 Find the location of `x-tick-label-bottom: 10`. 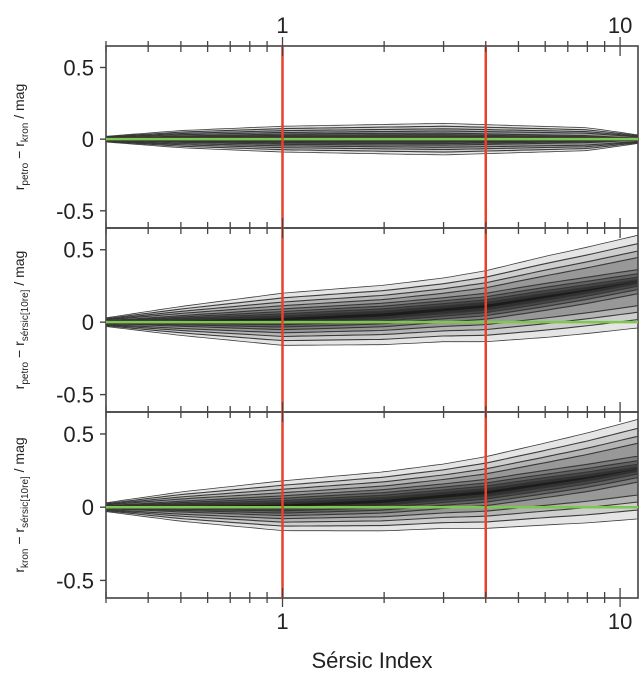

x-tick-label-bottom: 10 is located at coordinates (620, 621).